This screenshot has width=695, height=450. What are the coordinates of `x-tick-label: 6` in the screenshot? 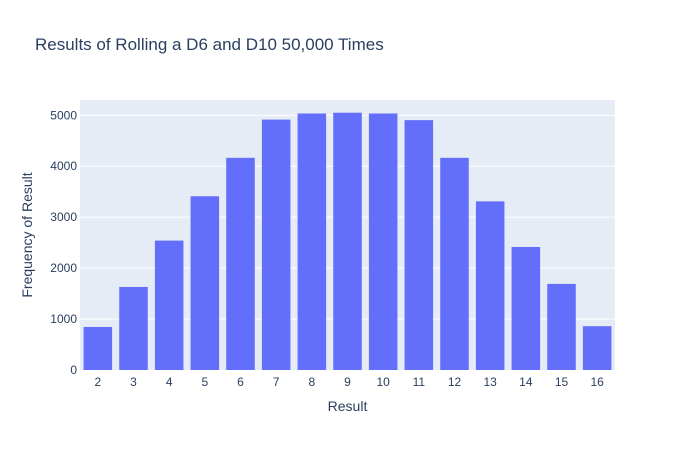 It's located at (240, 382).